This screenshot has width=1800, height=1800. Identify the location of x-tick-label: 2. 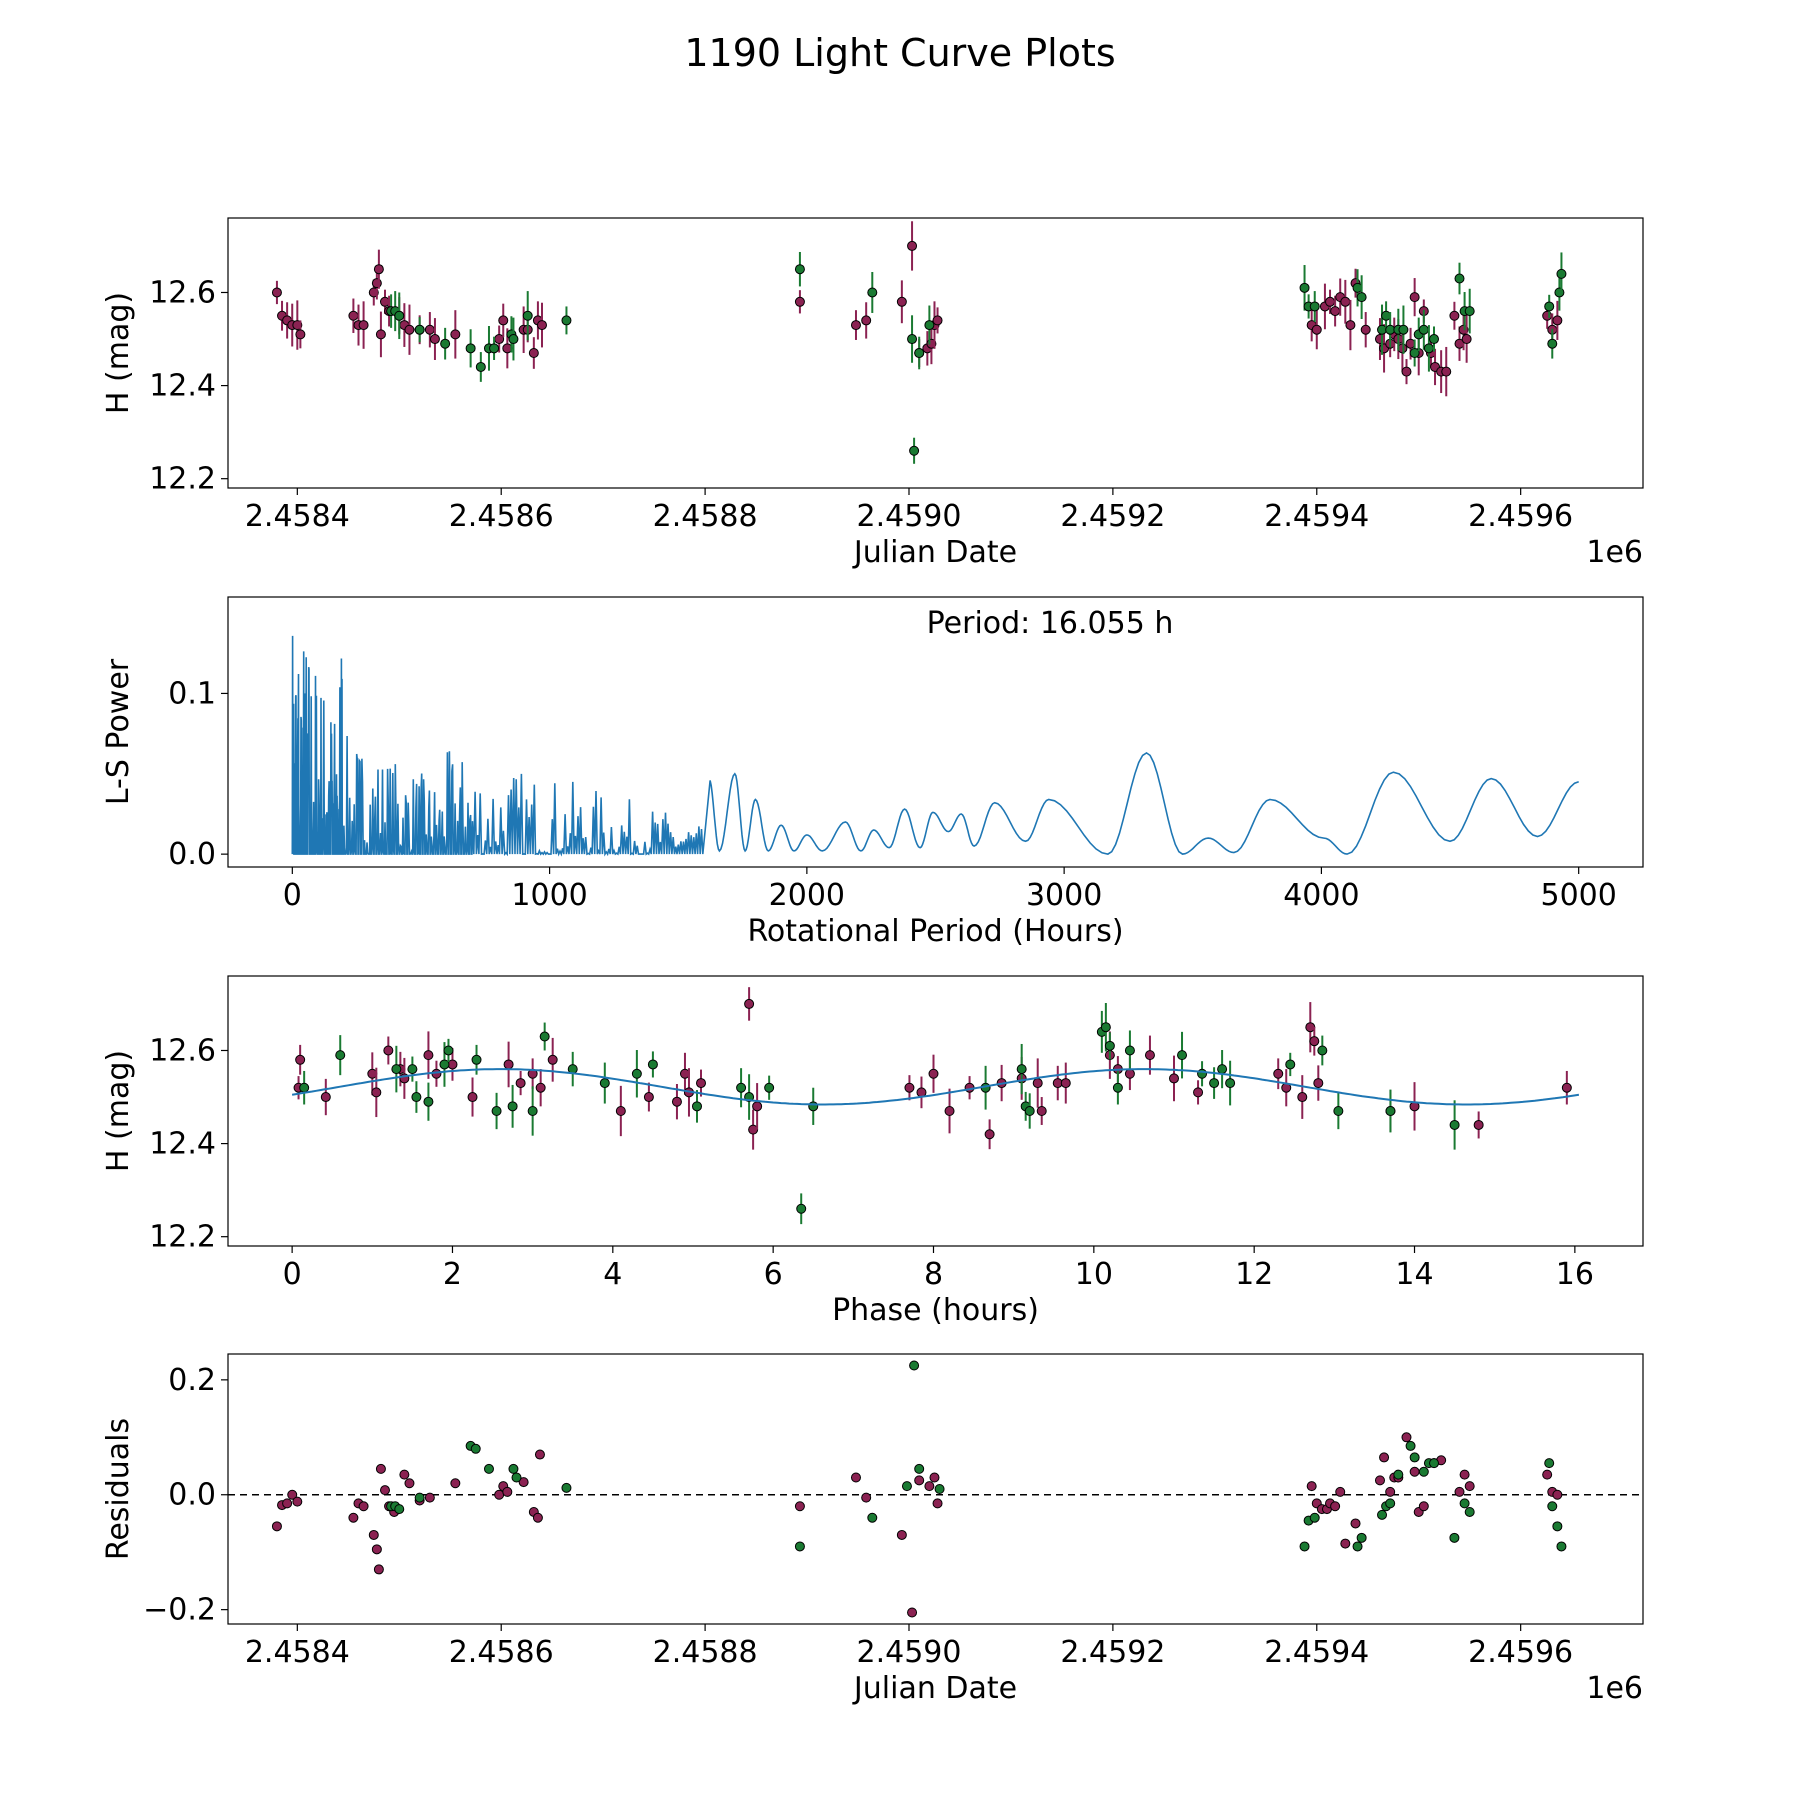
(452, 1274).